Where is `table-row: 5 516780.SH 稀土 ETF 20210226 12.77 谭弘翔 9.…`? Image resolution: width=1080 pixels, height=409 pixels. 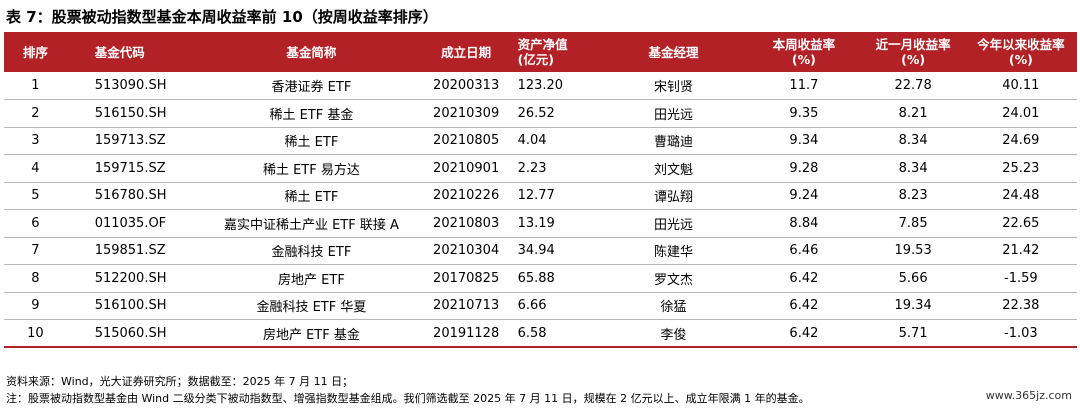 table-row: 5 516780.SH 稀土 ETF 20210226 12.77 谭弘翔 9.… is located at coordinates (540, 196).